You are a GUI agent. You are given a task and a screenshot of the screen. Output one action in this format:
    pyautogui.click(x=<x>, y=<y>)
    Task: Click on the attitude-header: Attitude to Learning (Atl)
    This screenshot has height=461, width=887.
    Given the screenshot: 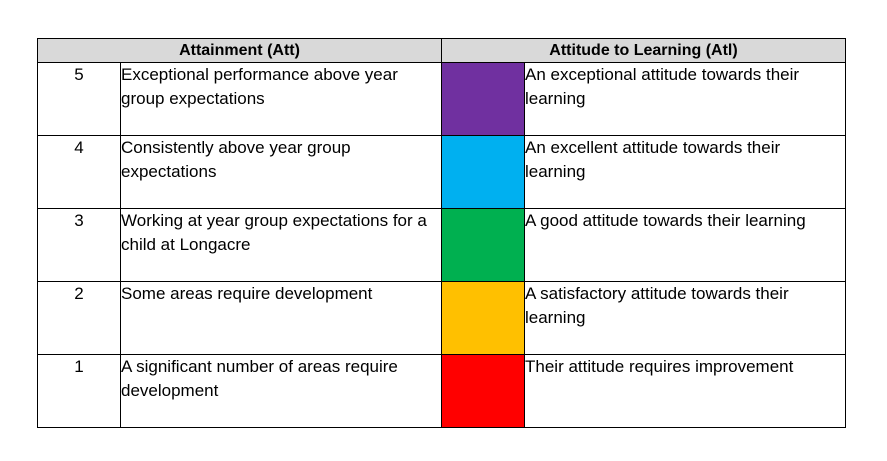 What is the action you would take?
    pyautogui.click(x=643, y=50)
    